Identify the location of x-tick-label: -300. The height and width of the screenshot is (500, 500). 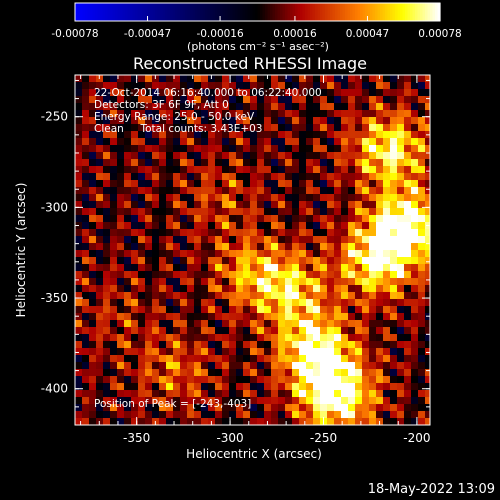
(229, 438).